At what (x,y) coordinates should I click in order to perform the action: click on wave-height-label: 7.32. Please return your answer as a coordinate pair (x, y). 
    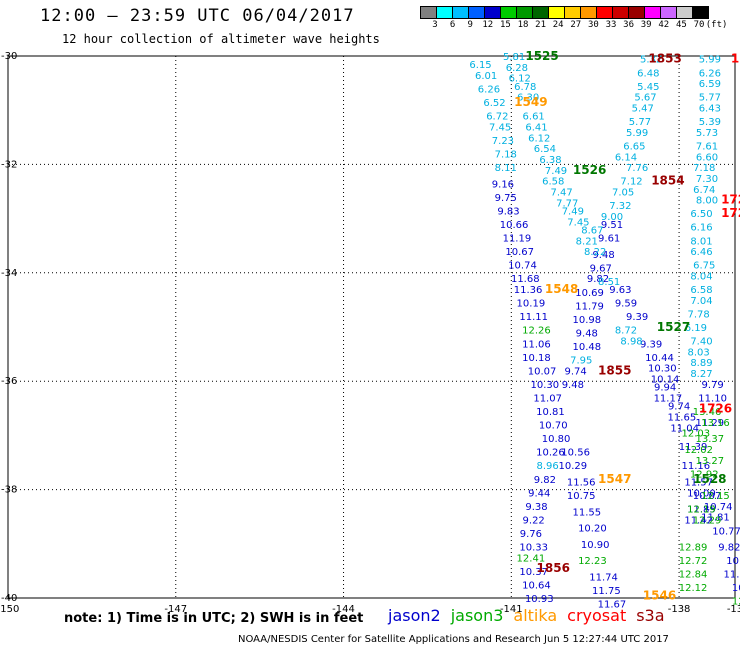
    Looking at the image, I should click on (620, 206).